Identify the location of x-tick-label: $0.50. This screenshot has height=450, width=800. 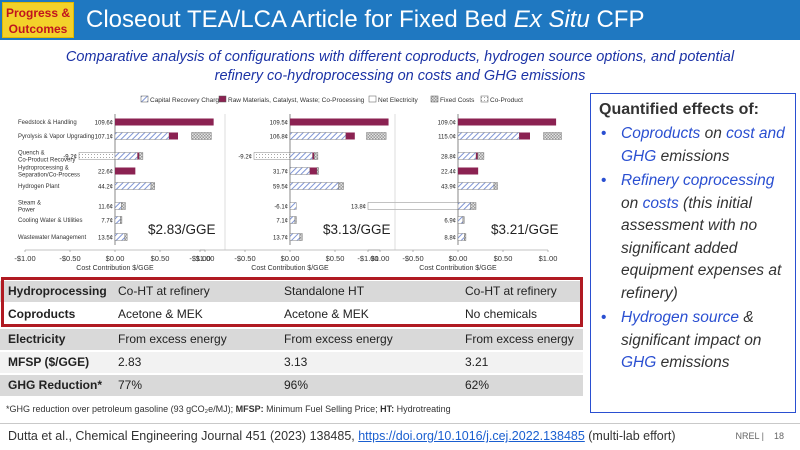
(503, 258).